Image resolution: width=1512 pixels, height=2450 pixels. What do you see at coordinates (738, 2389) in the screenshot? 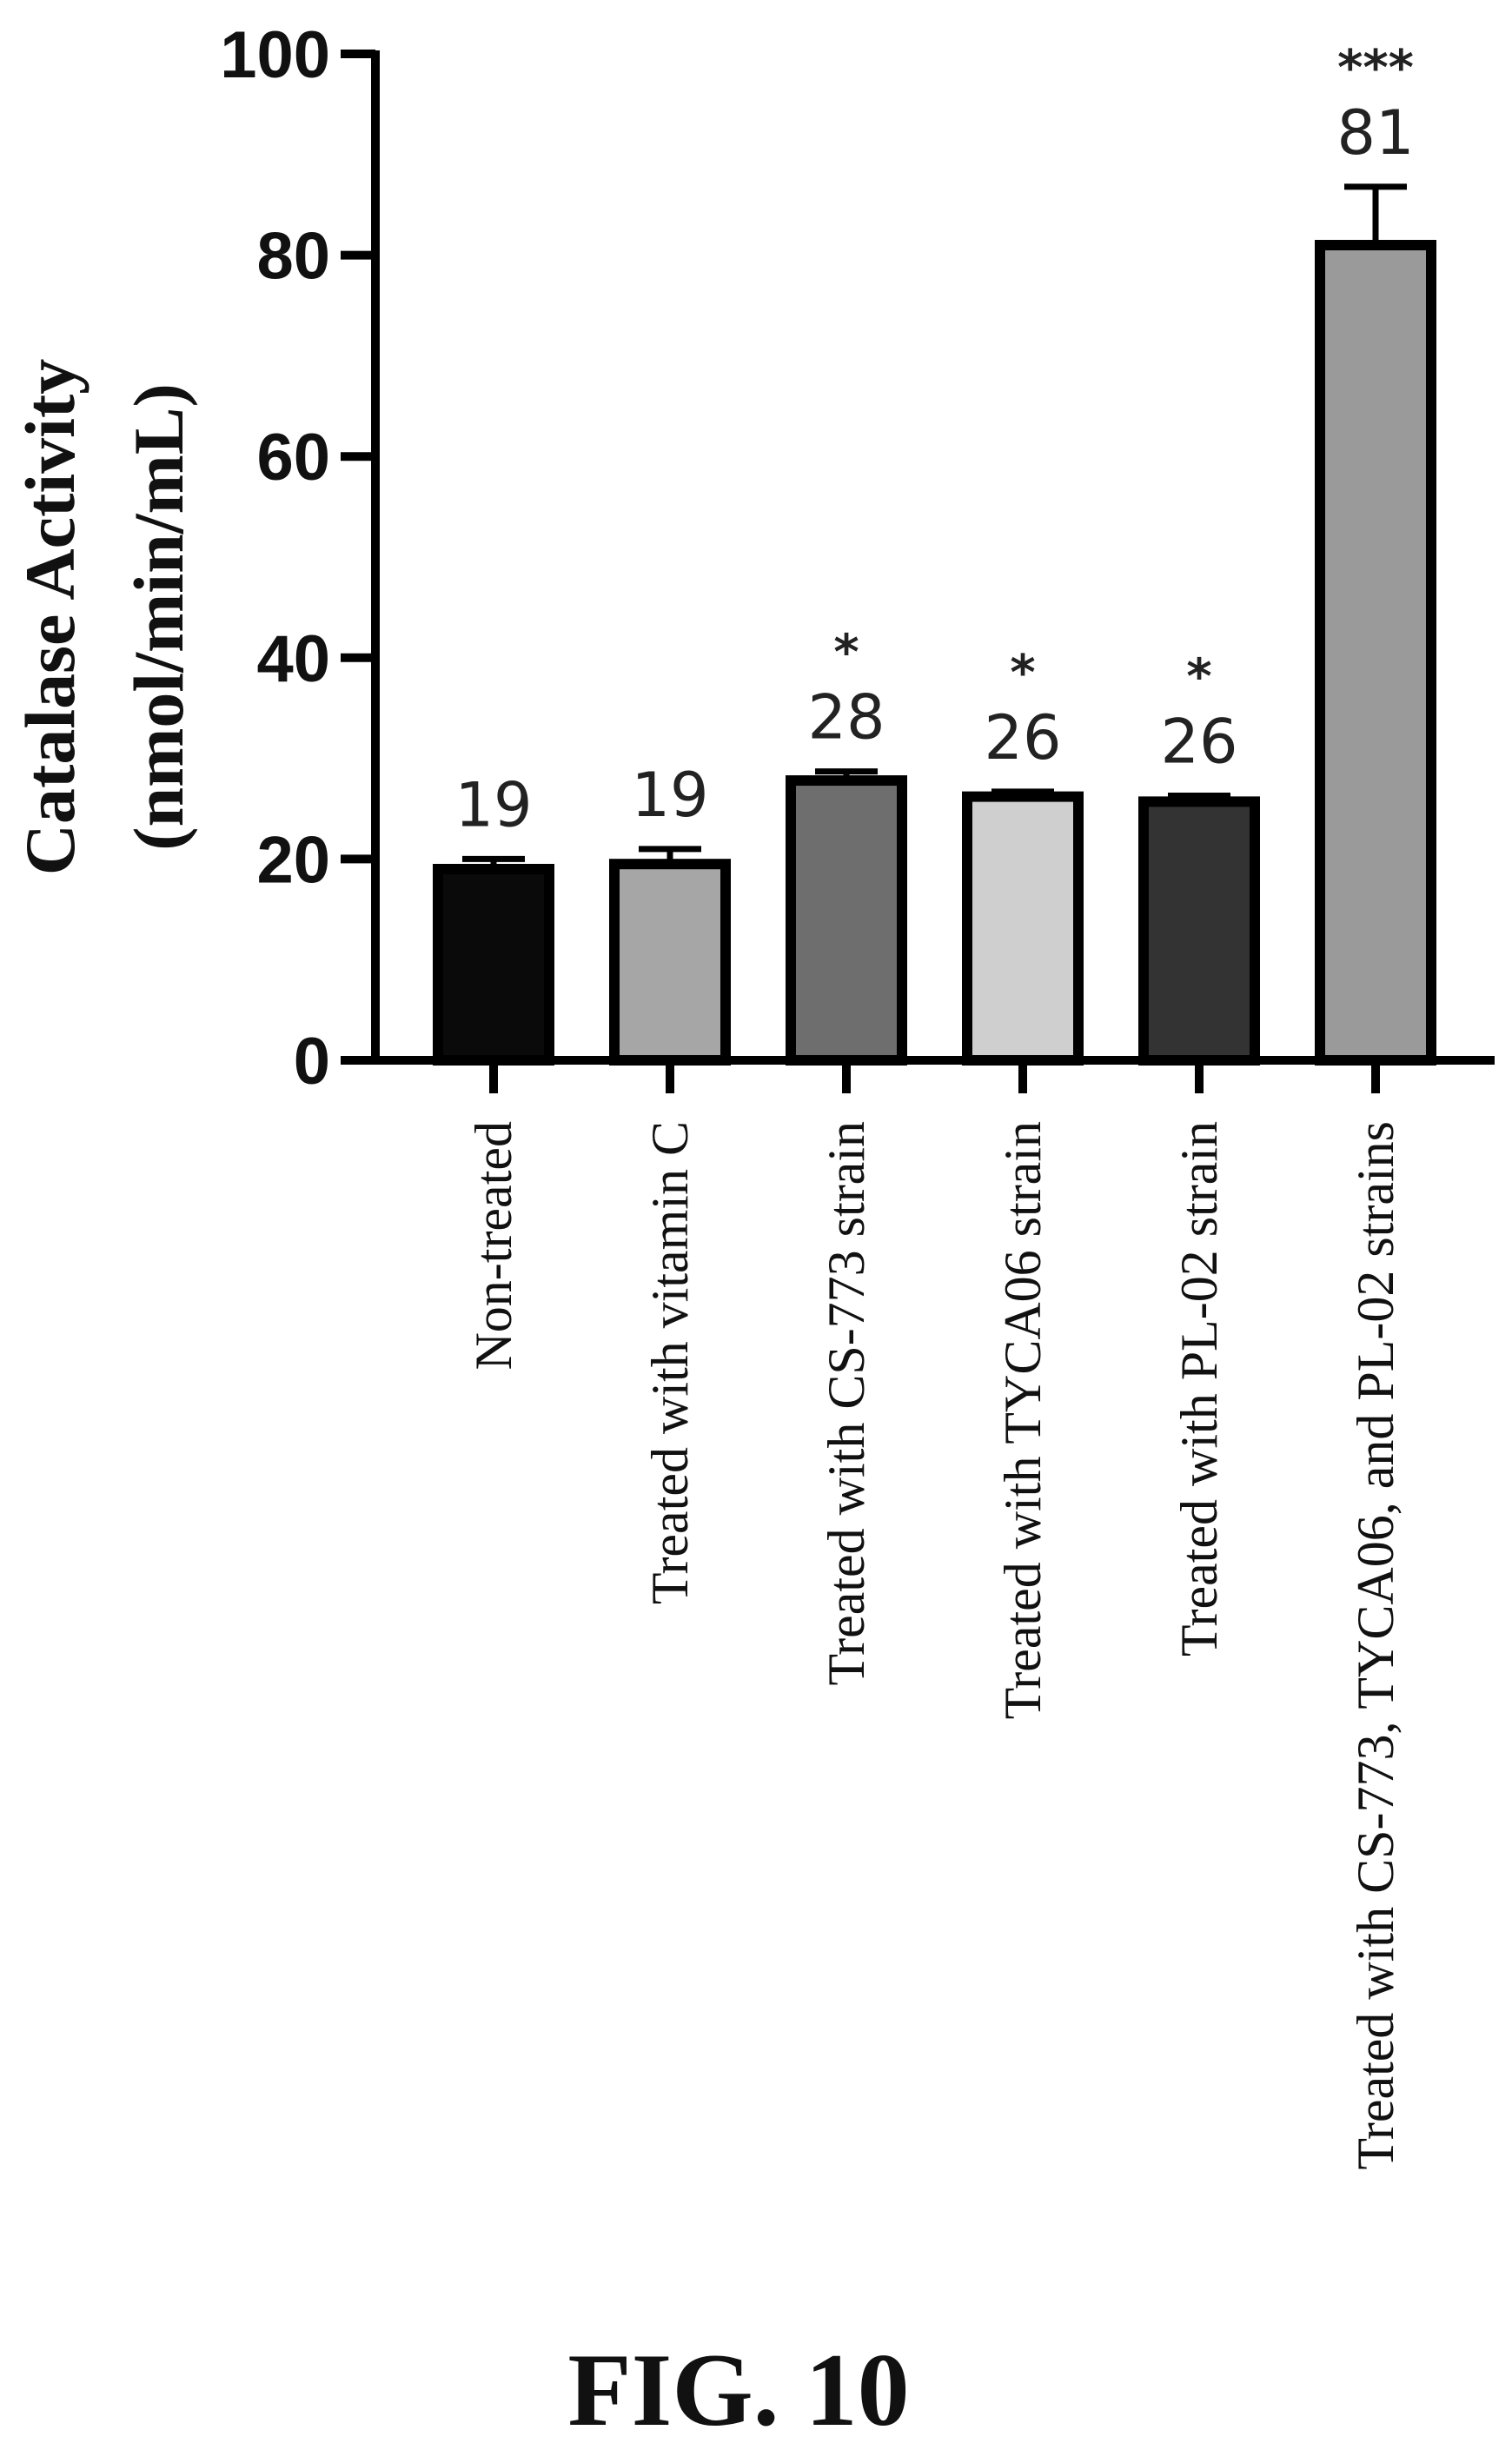
I see `figure-label: FIG. 10` at bounding box center [738, 2389].